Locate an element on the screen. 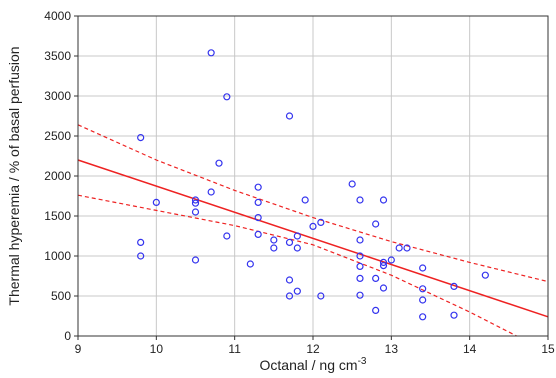 The image size is (556, 378). x-tick-label: 9 is located at coordinates (78, 349).